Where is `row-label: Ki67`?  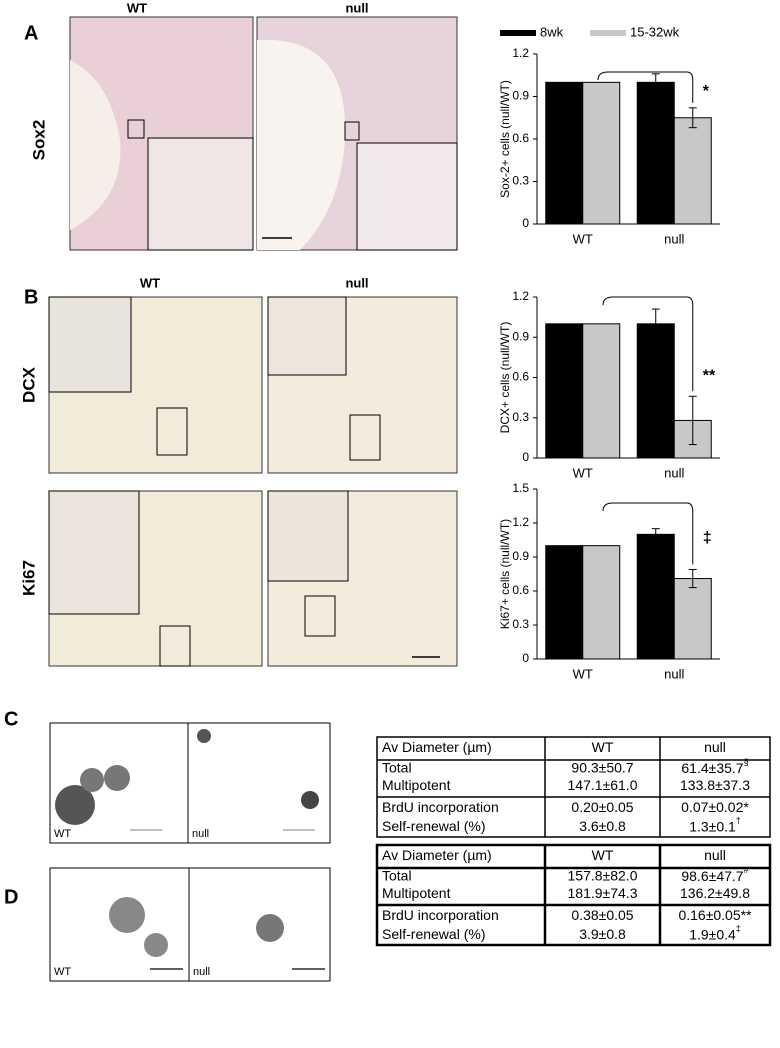 row-label: Ki67 is located at coordinates (28, 578).